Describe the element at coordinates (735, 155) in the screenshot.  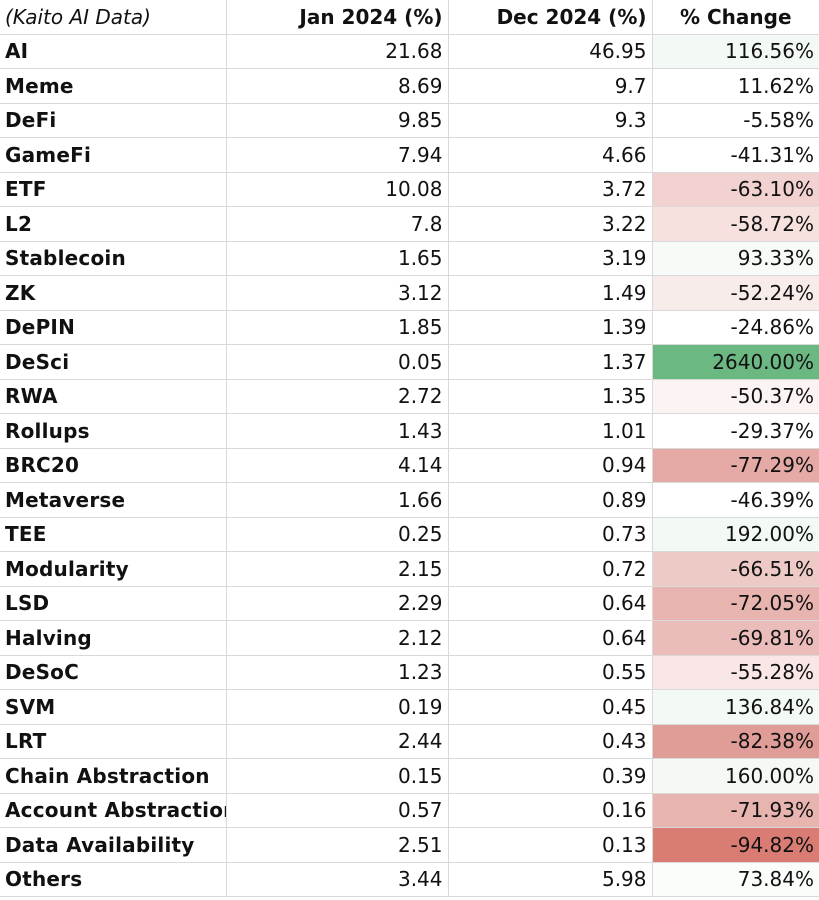
I see `change-value-cell: -41.31%` at that location.